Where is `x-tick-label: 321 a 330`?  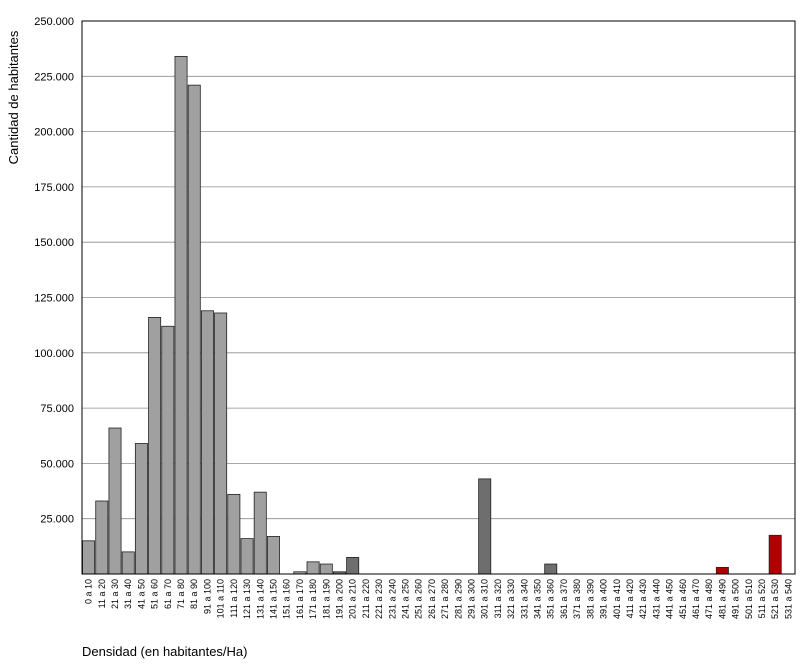
x-tick-label: 321 a 330 is located at coordinates (511, 599).